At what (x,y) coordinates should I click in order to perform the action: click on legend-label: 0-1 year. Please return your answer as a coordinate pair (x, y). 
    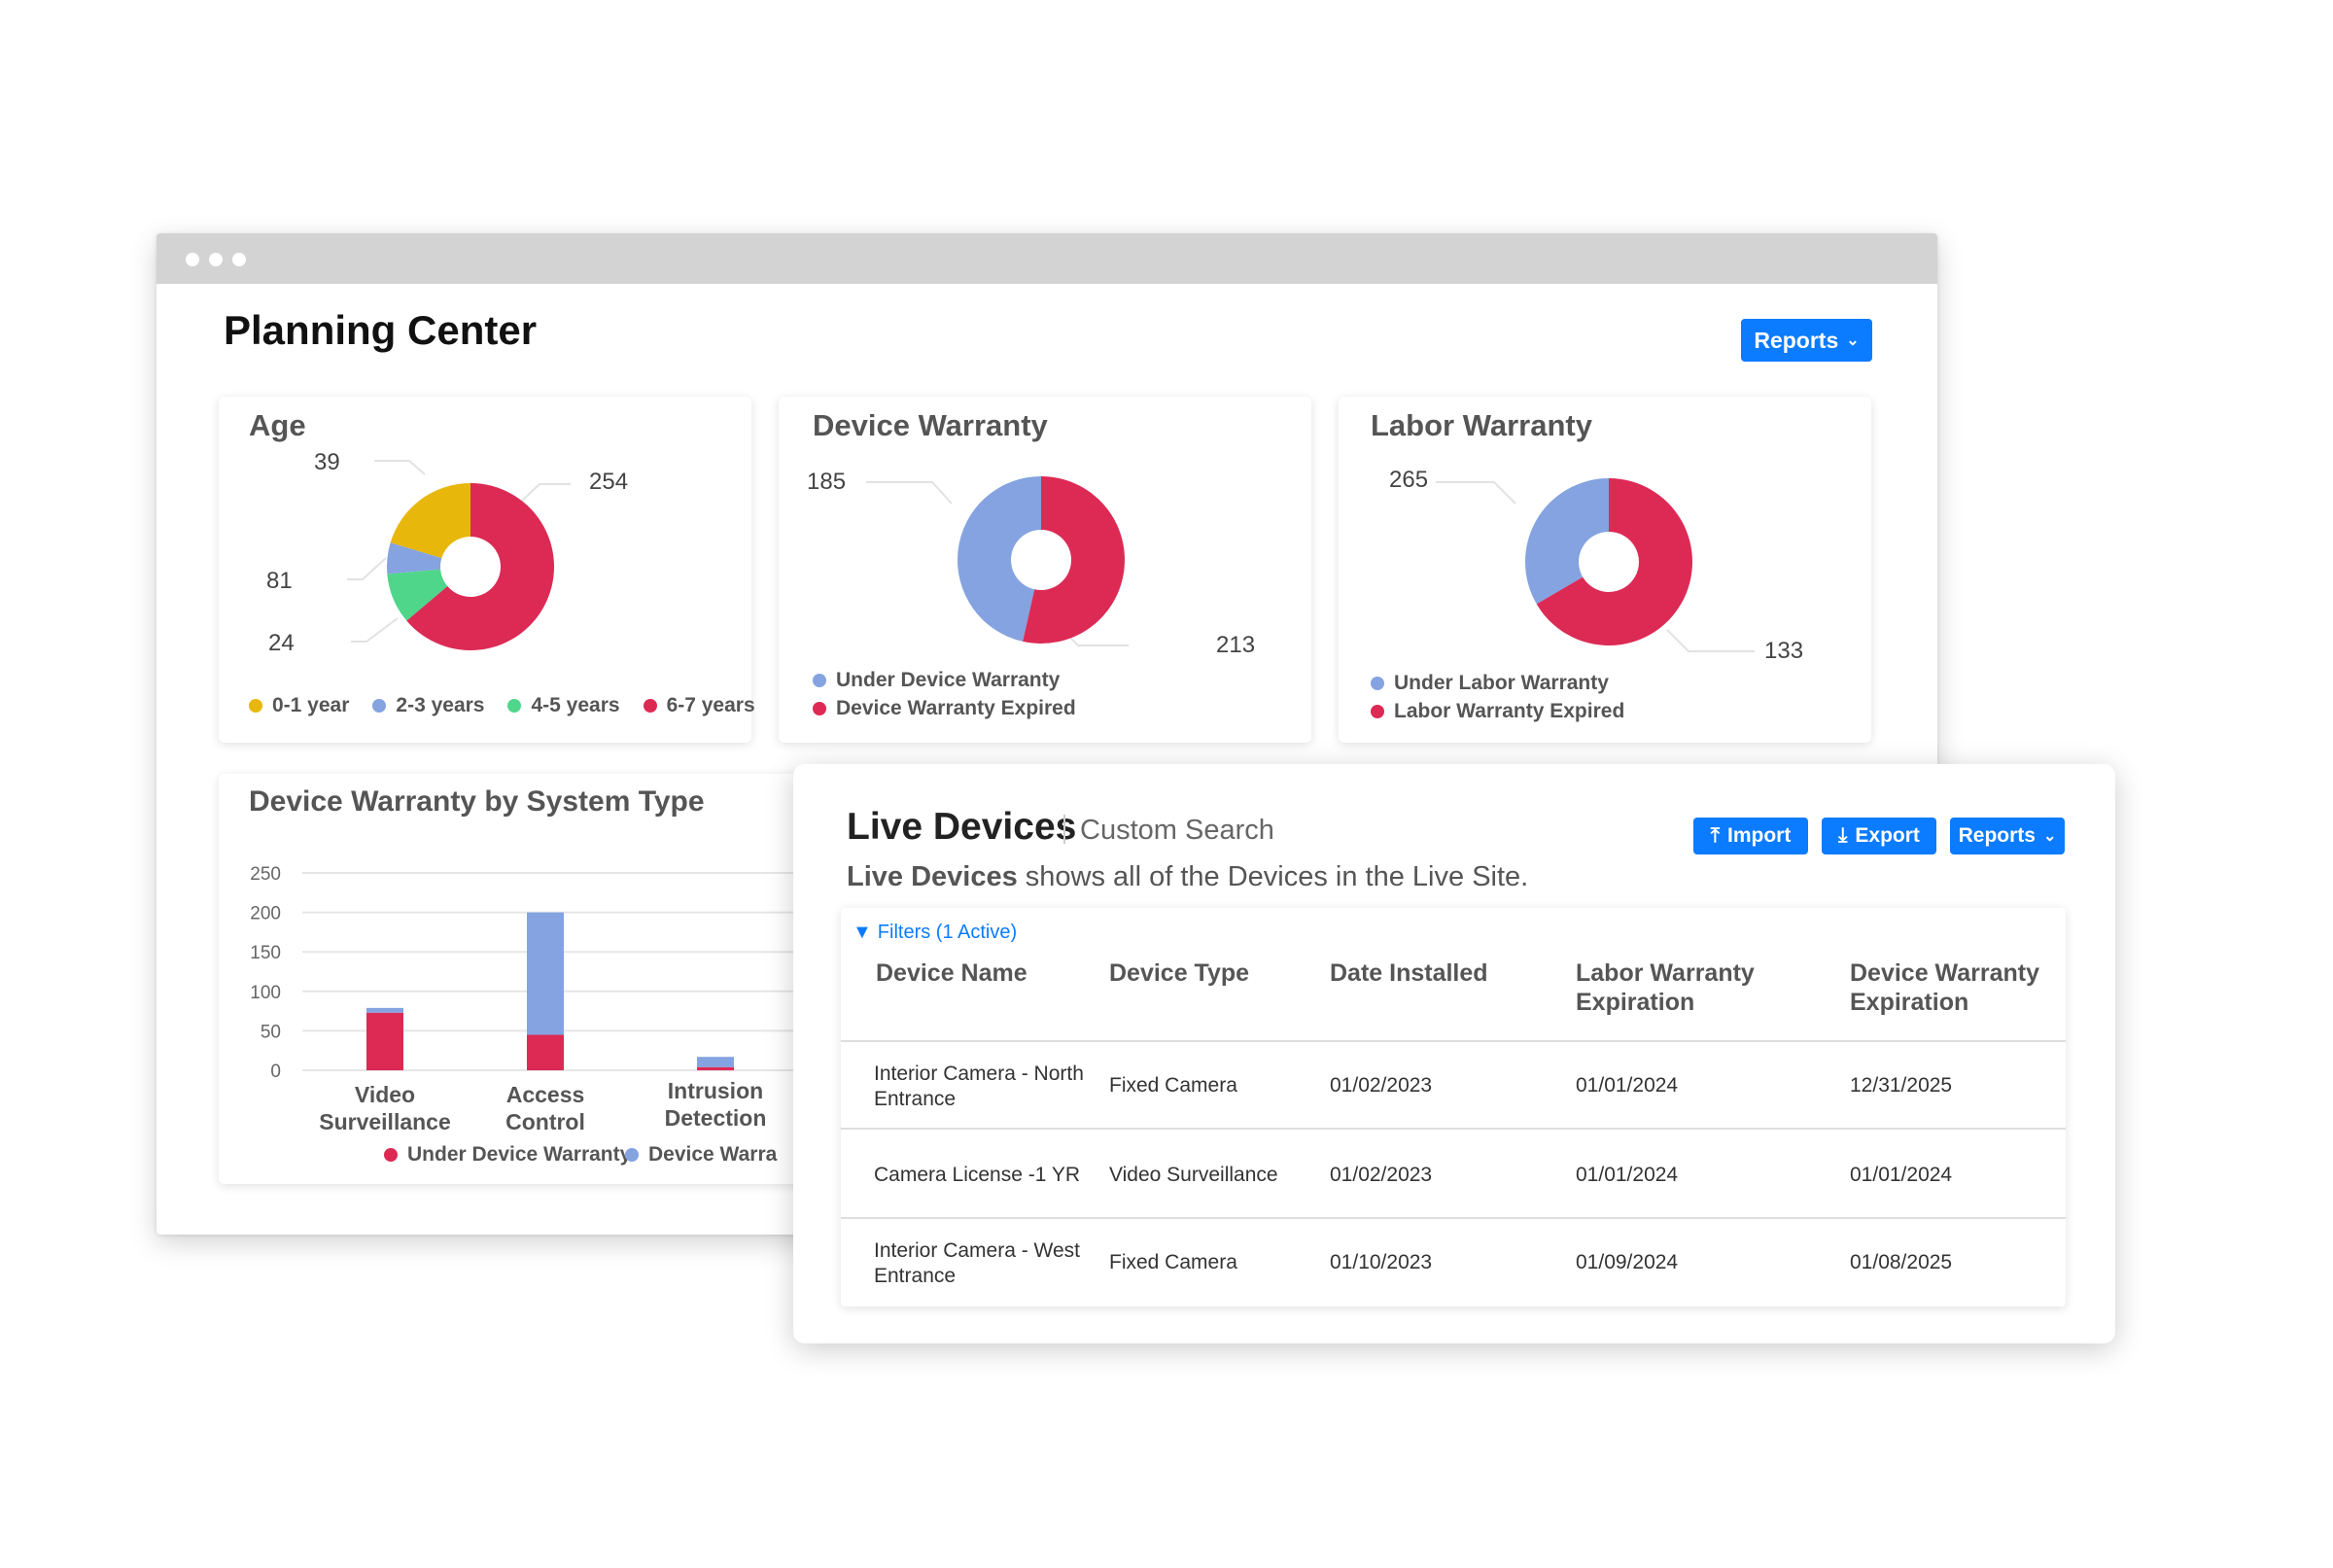
    Looking at the image, I should click on (311, 705).